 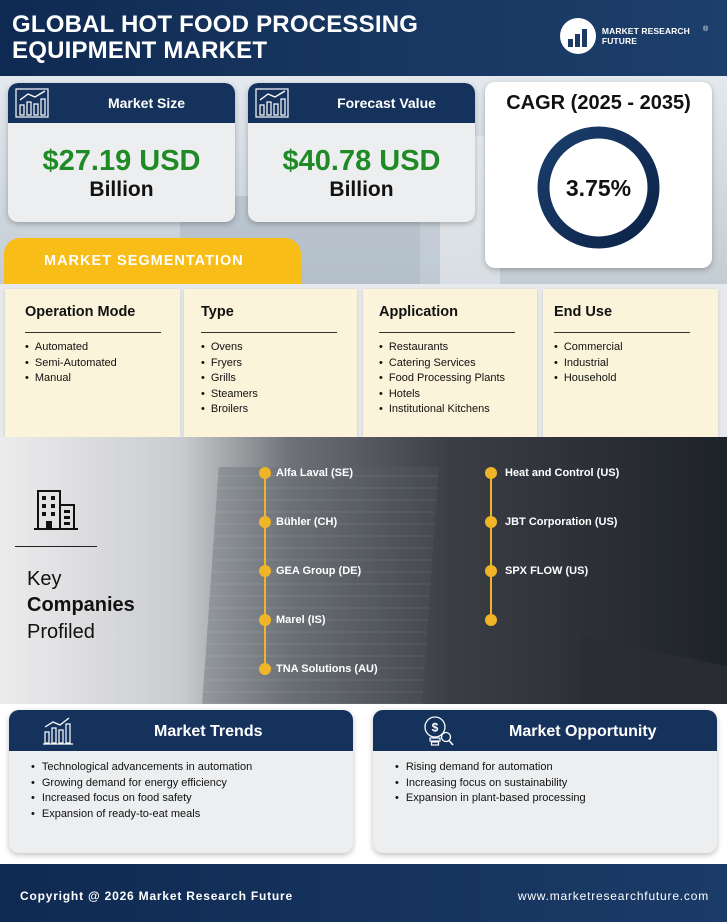 What do you see at coordinates (490, 768) in the screenshot?
I see `list-item: Rising demand for automation` at bounding box center [490, 768].